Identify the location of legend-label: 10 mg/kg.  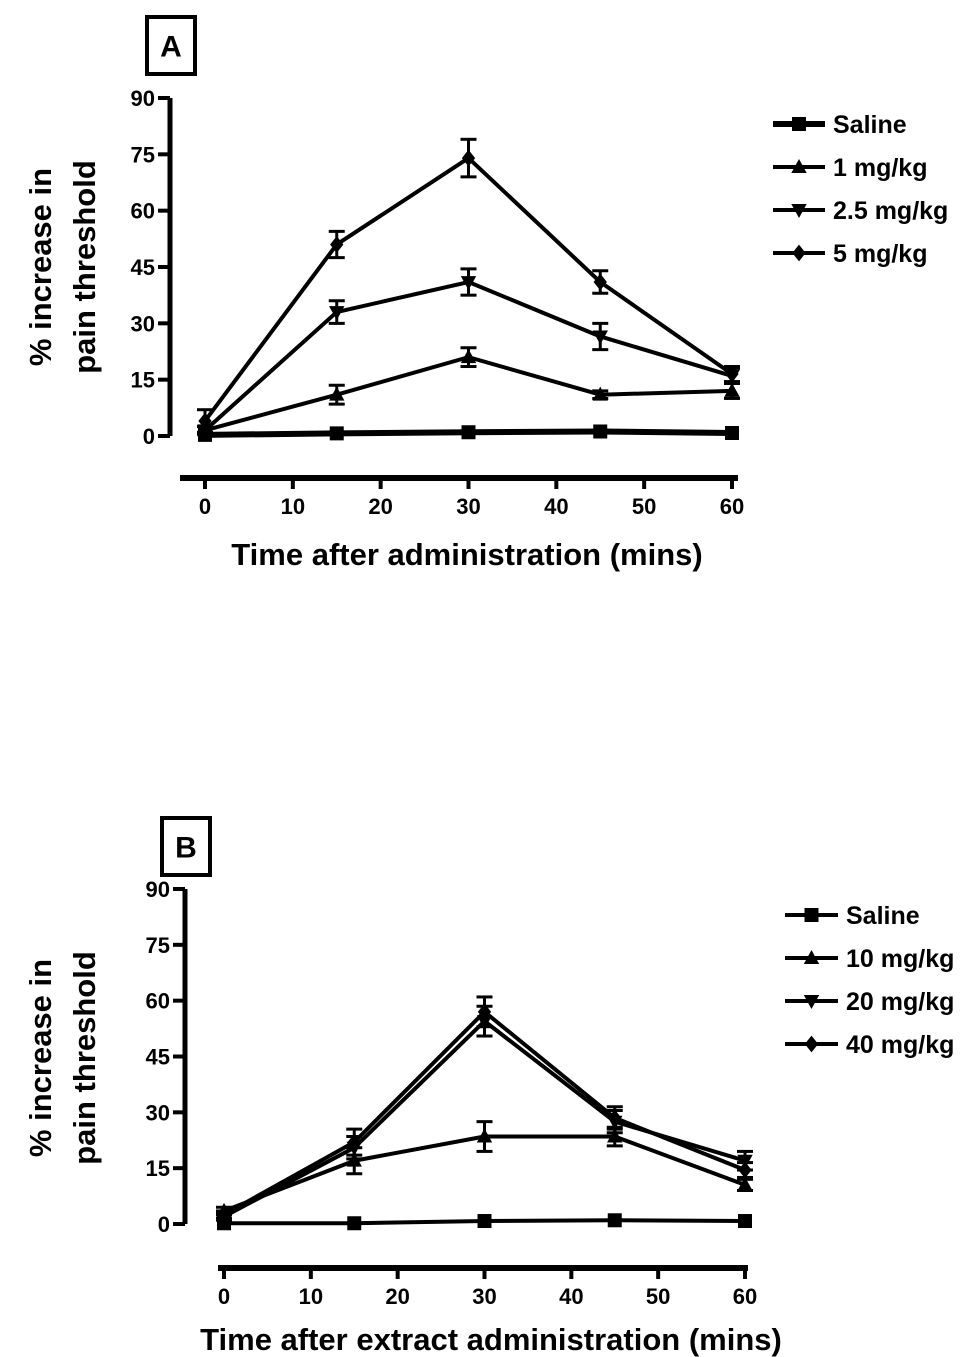
(900, 959).